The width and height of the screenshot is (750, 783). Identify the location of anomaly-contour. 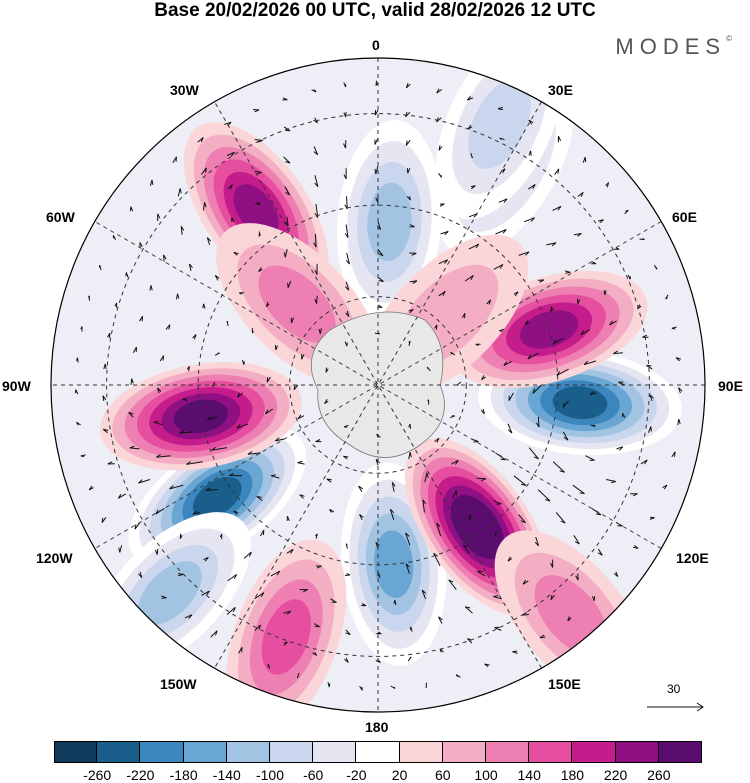
(580, 403).